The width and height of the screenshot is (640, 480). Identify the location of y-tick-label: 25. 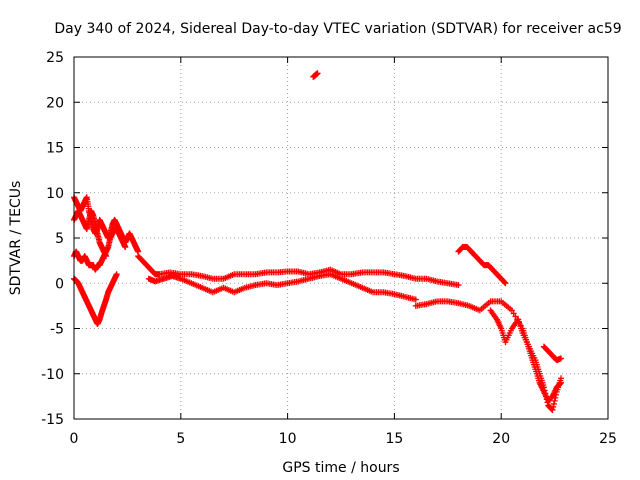
(55, 58).